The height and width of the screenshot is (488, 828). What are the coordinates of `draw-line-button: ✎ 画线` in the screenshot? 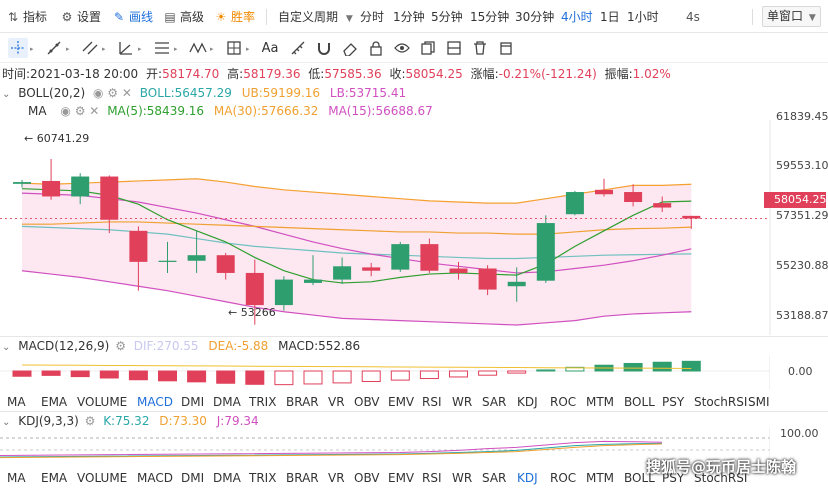 It's located at (133, 17).